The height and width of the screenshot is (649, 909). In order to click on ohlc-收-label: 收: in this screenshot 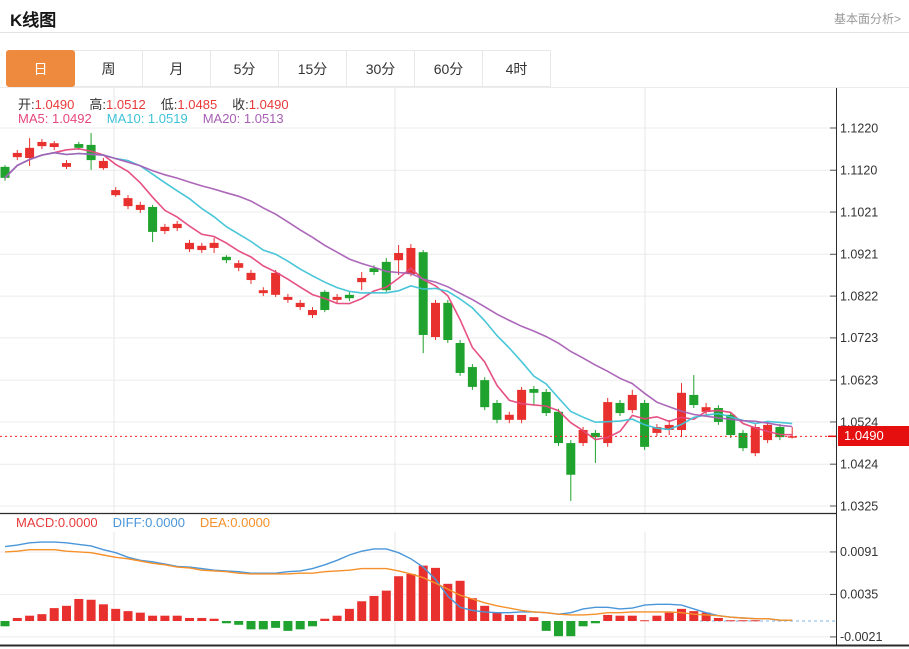, I will do `click(240, 104)`.